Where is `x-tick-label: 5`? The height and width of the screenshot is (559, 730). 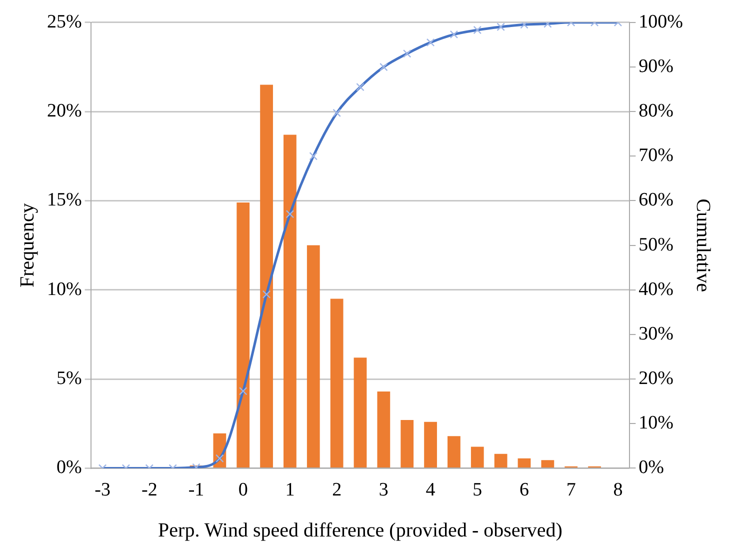 x-tick-label: 5 is located at coordinates (477, 490).